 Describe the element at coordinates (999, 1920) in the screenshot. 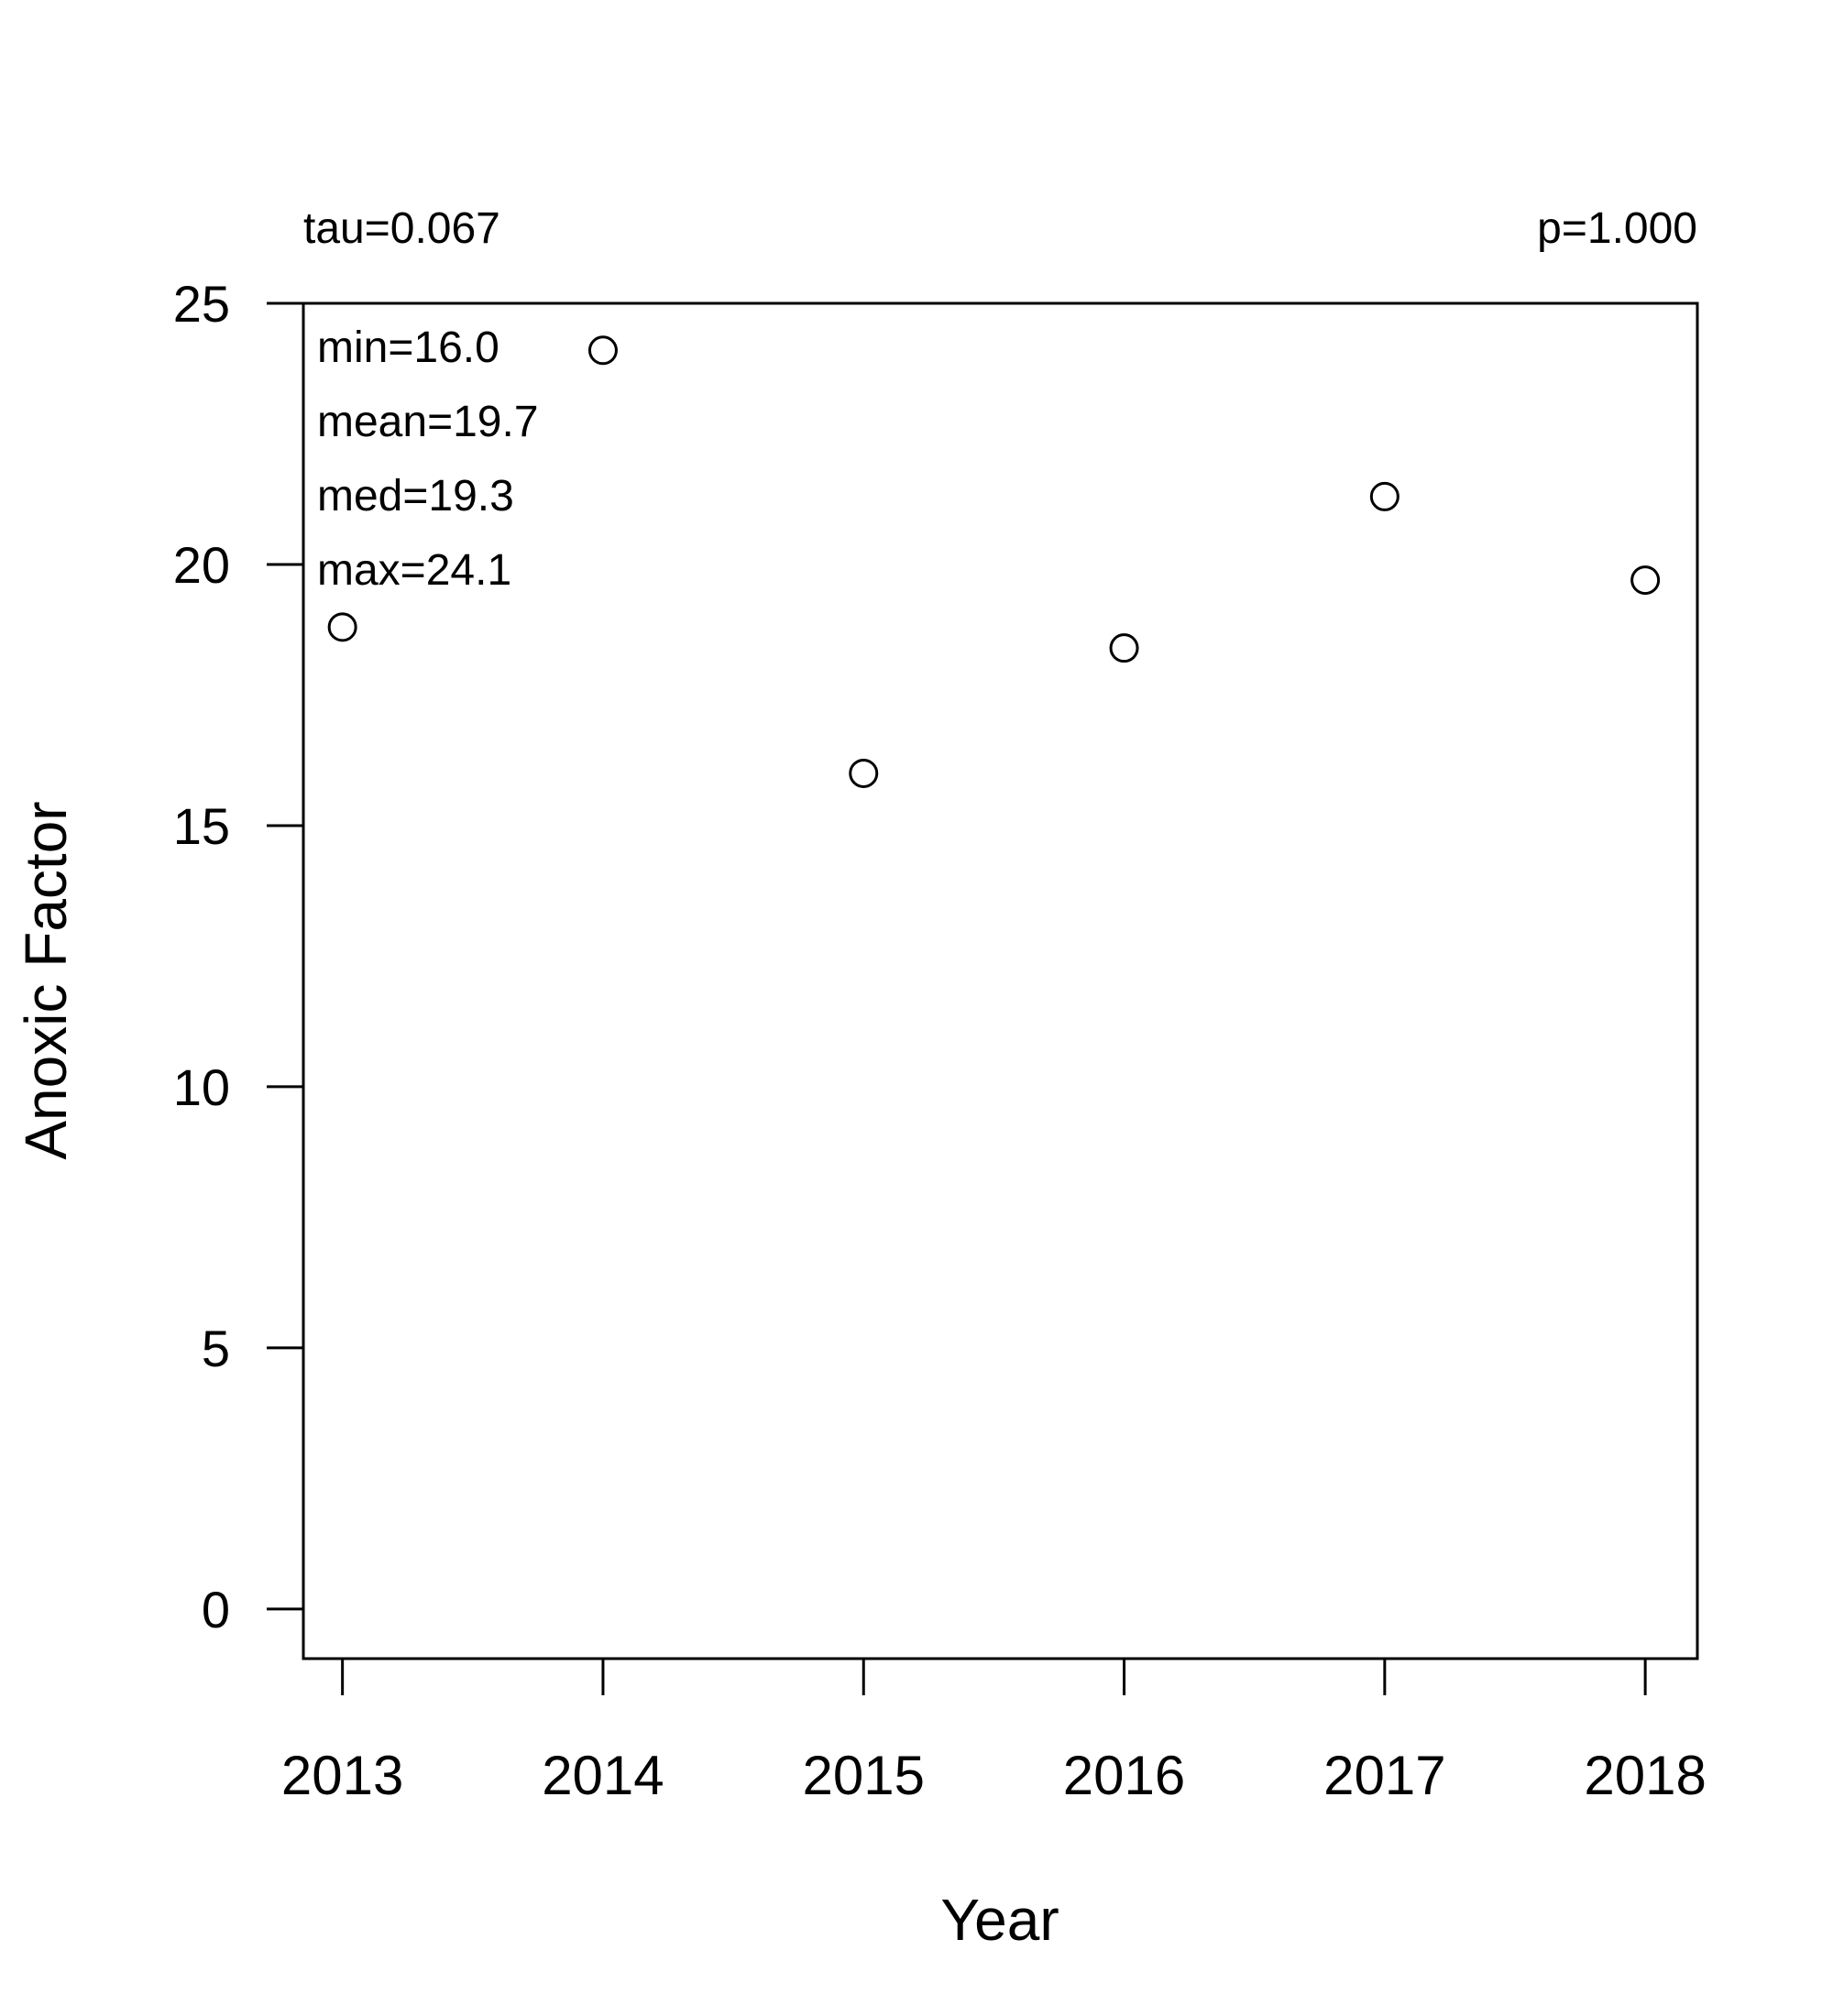

I see `x-axis-title: Year` at that location.